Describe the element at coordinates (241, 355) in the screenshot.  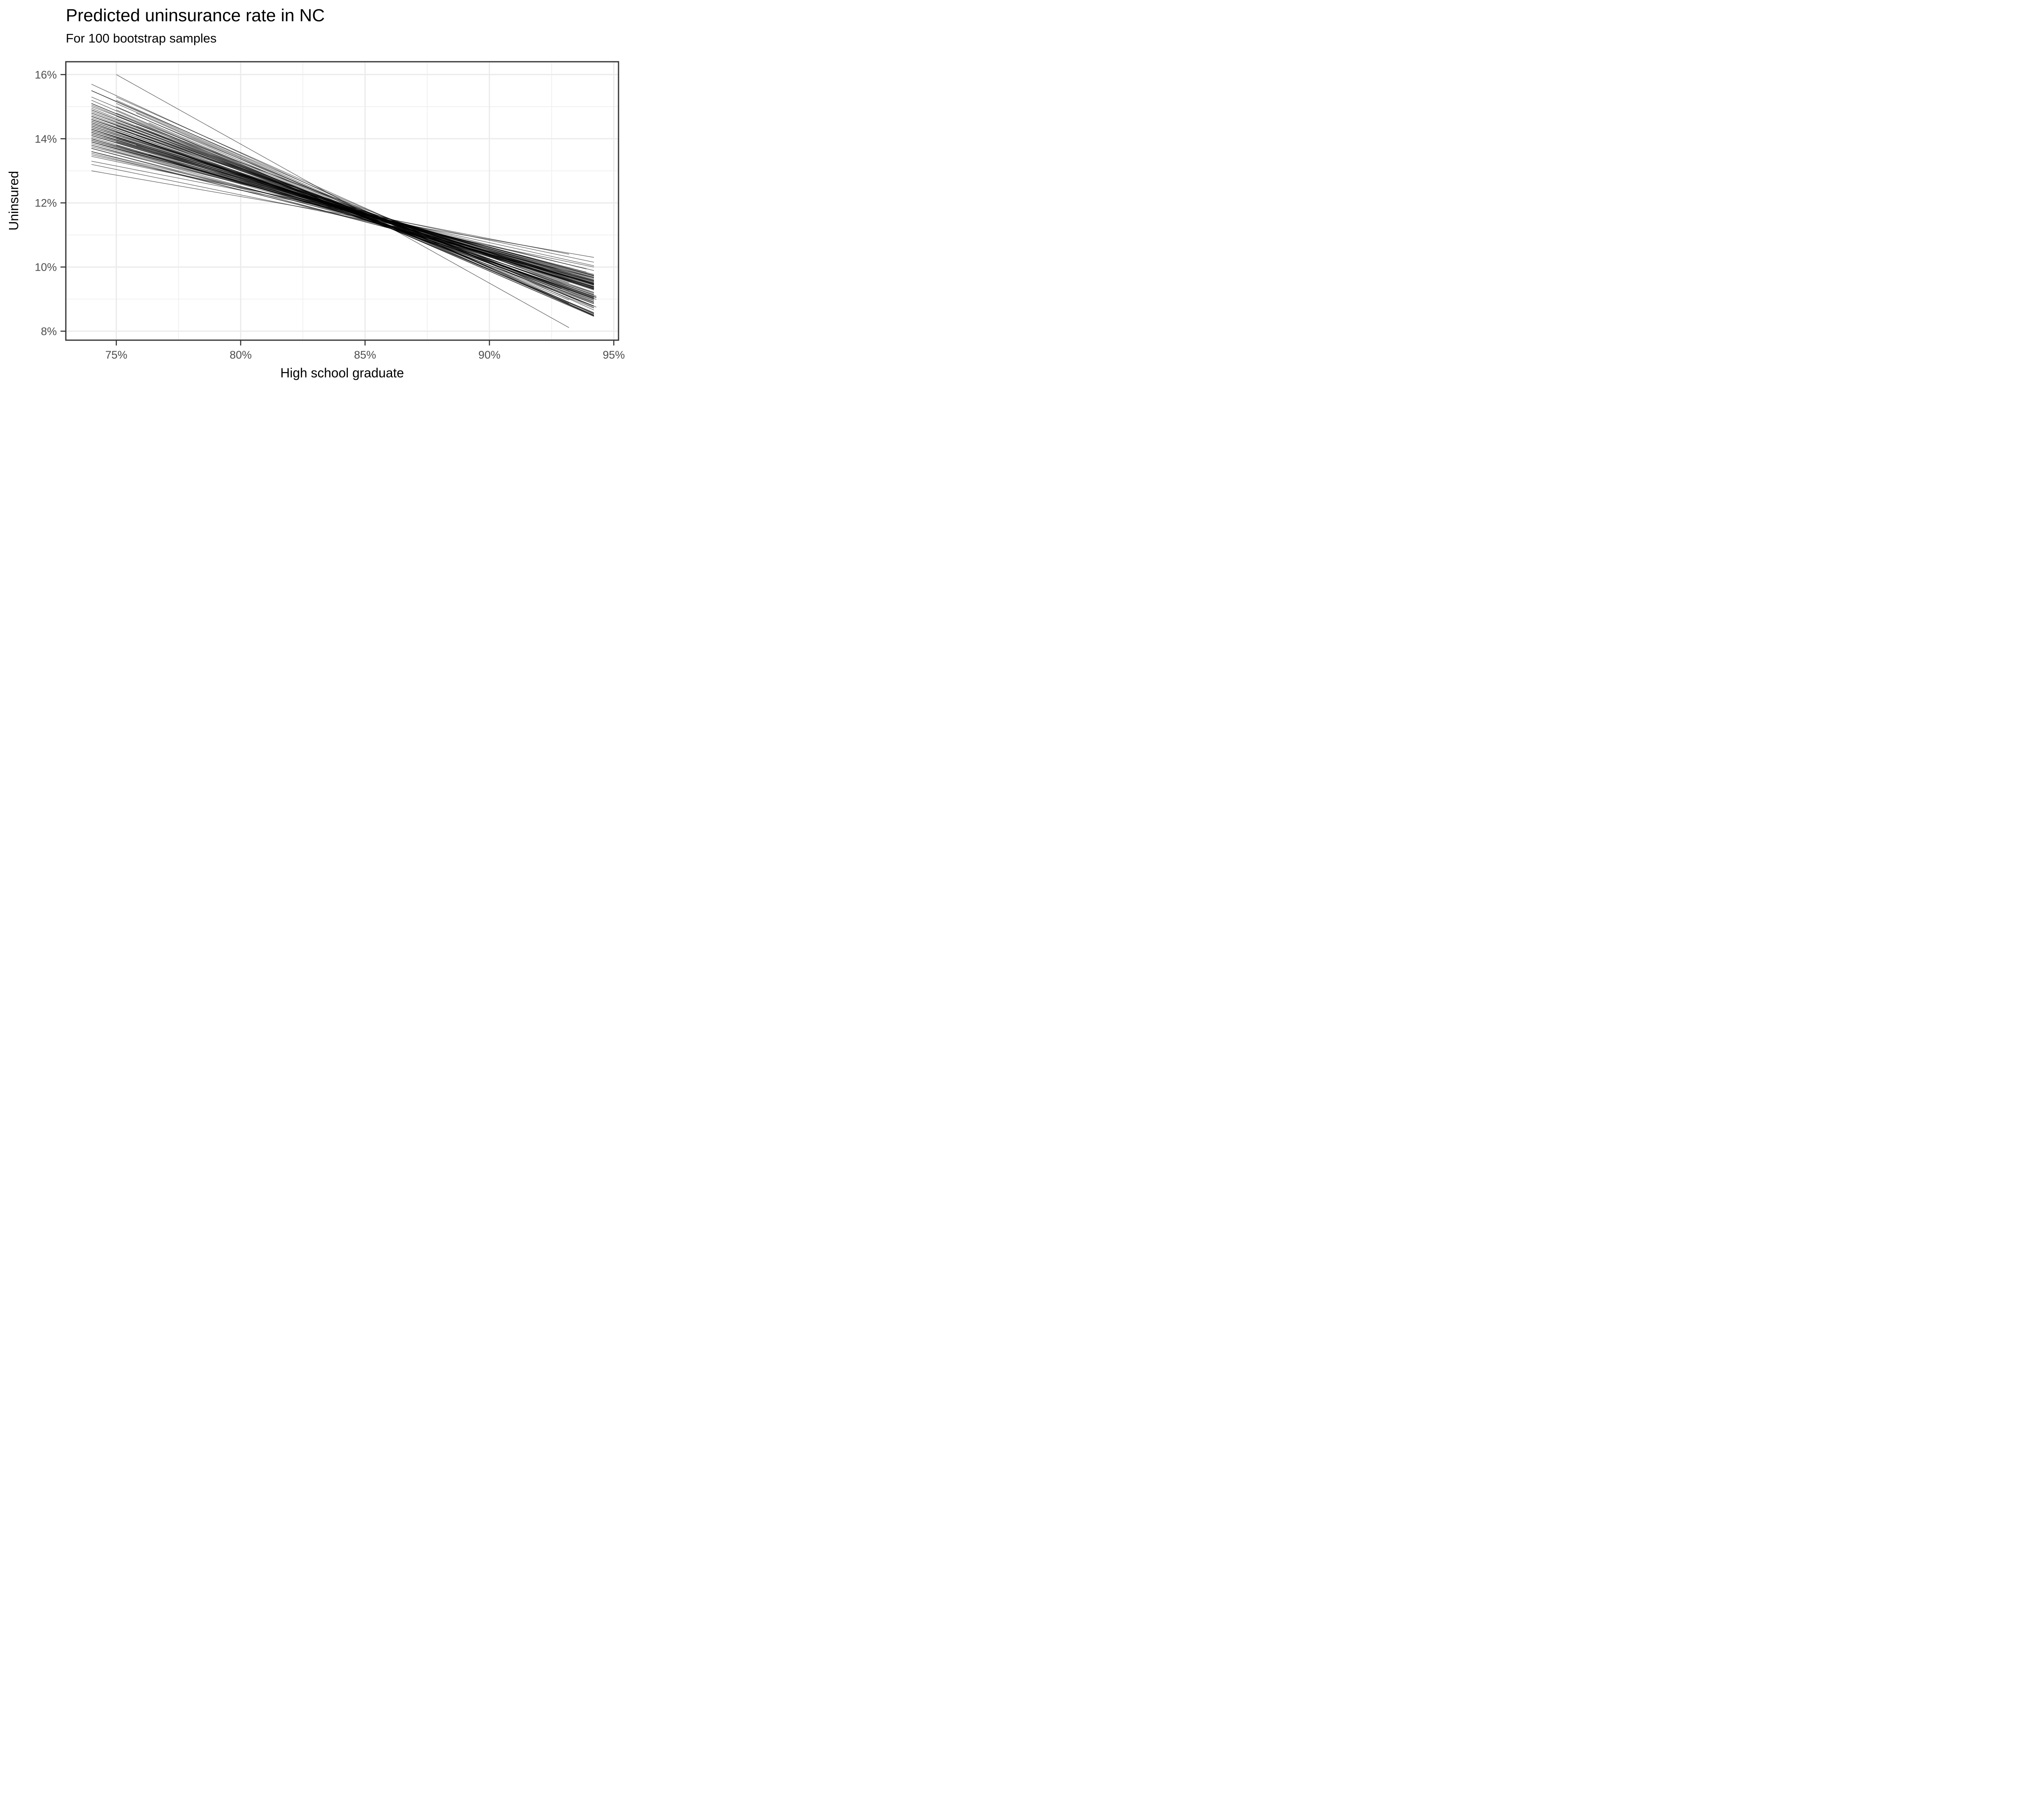
I see `x-tick-label: 80%` at that location.